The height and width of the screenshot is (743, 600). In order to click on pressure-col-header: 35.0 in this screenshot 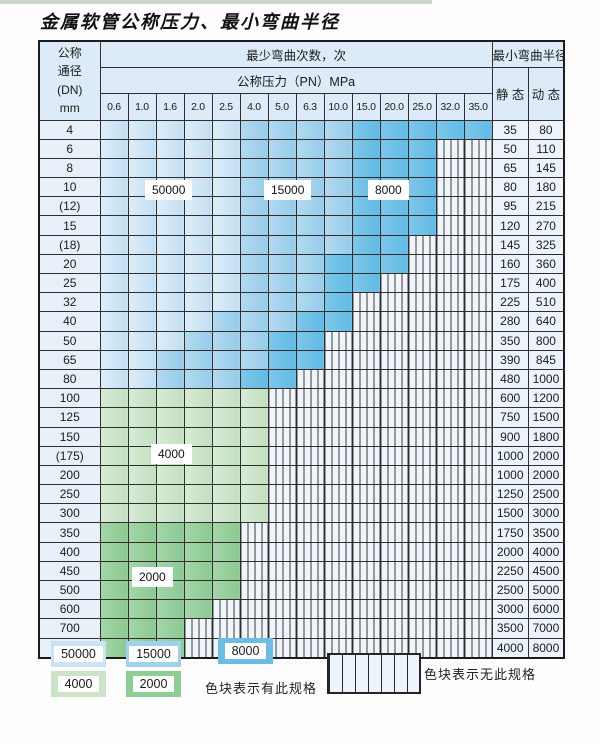, I will do `click(478, 106)`.